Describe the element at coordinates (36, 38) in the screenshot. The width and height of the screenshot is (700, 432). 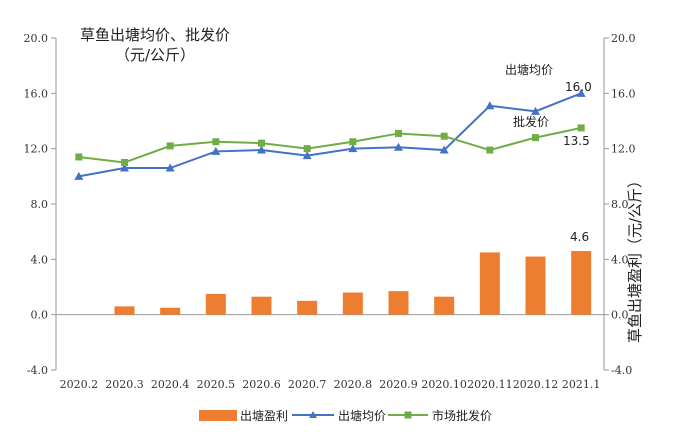
I see `y-tick-label: 20.0` at that location.